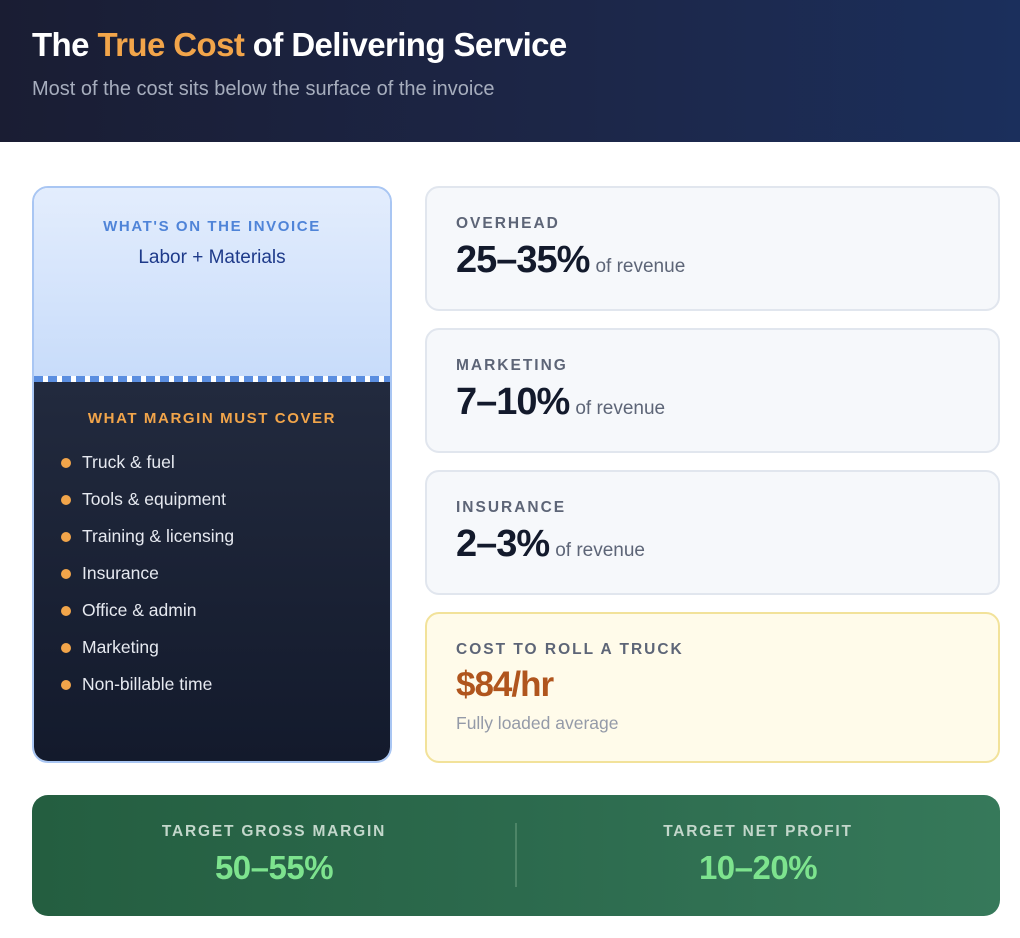 The image size is (1020, 938). I want to click on net-profit-target: TARGET NET PROFIT 10–20%, so click(758, 855).